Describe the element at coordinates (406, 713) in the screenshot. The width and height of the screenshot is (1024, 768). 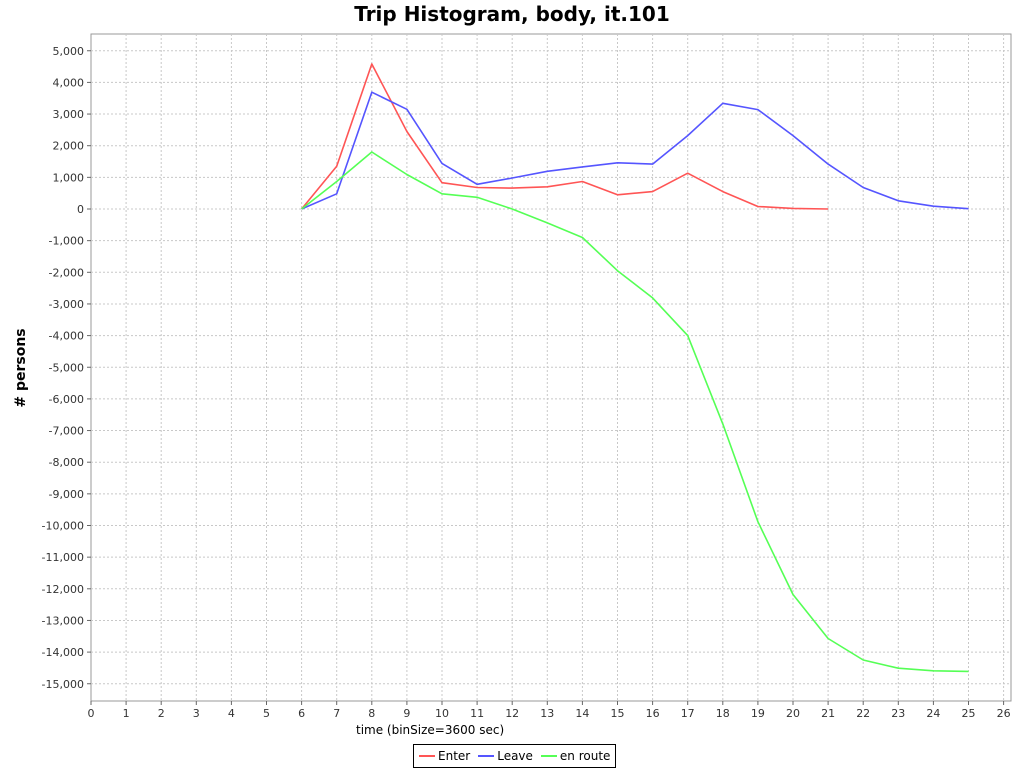
I see `x-tick-label: 9` at that location.